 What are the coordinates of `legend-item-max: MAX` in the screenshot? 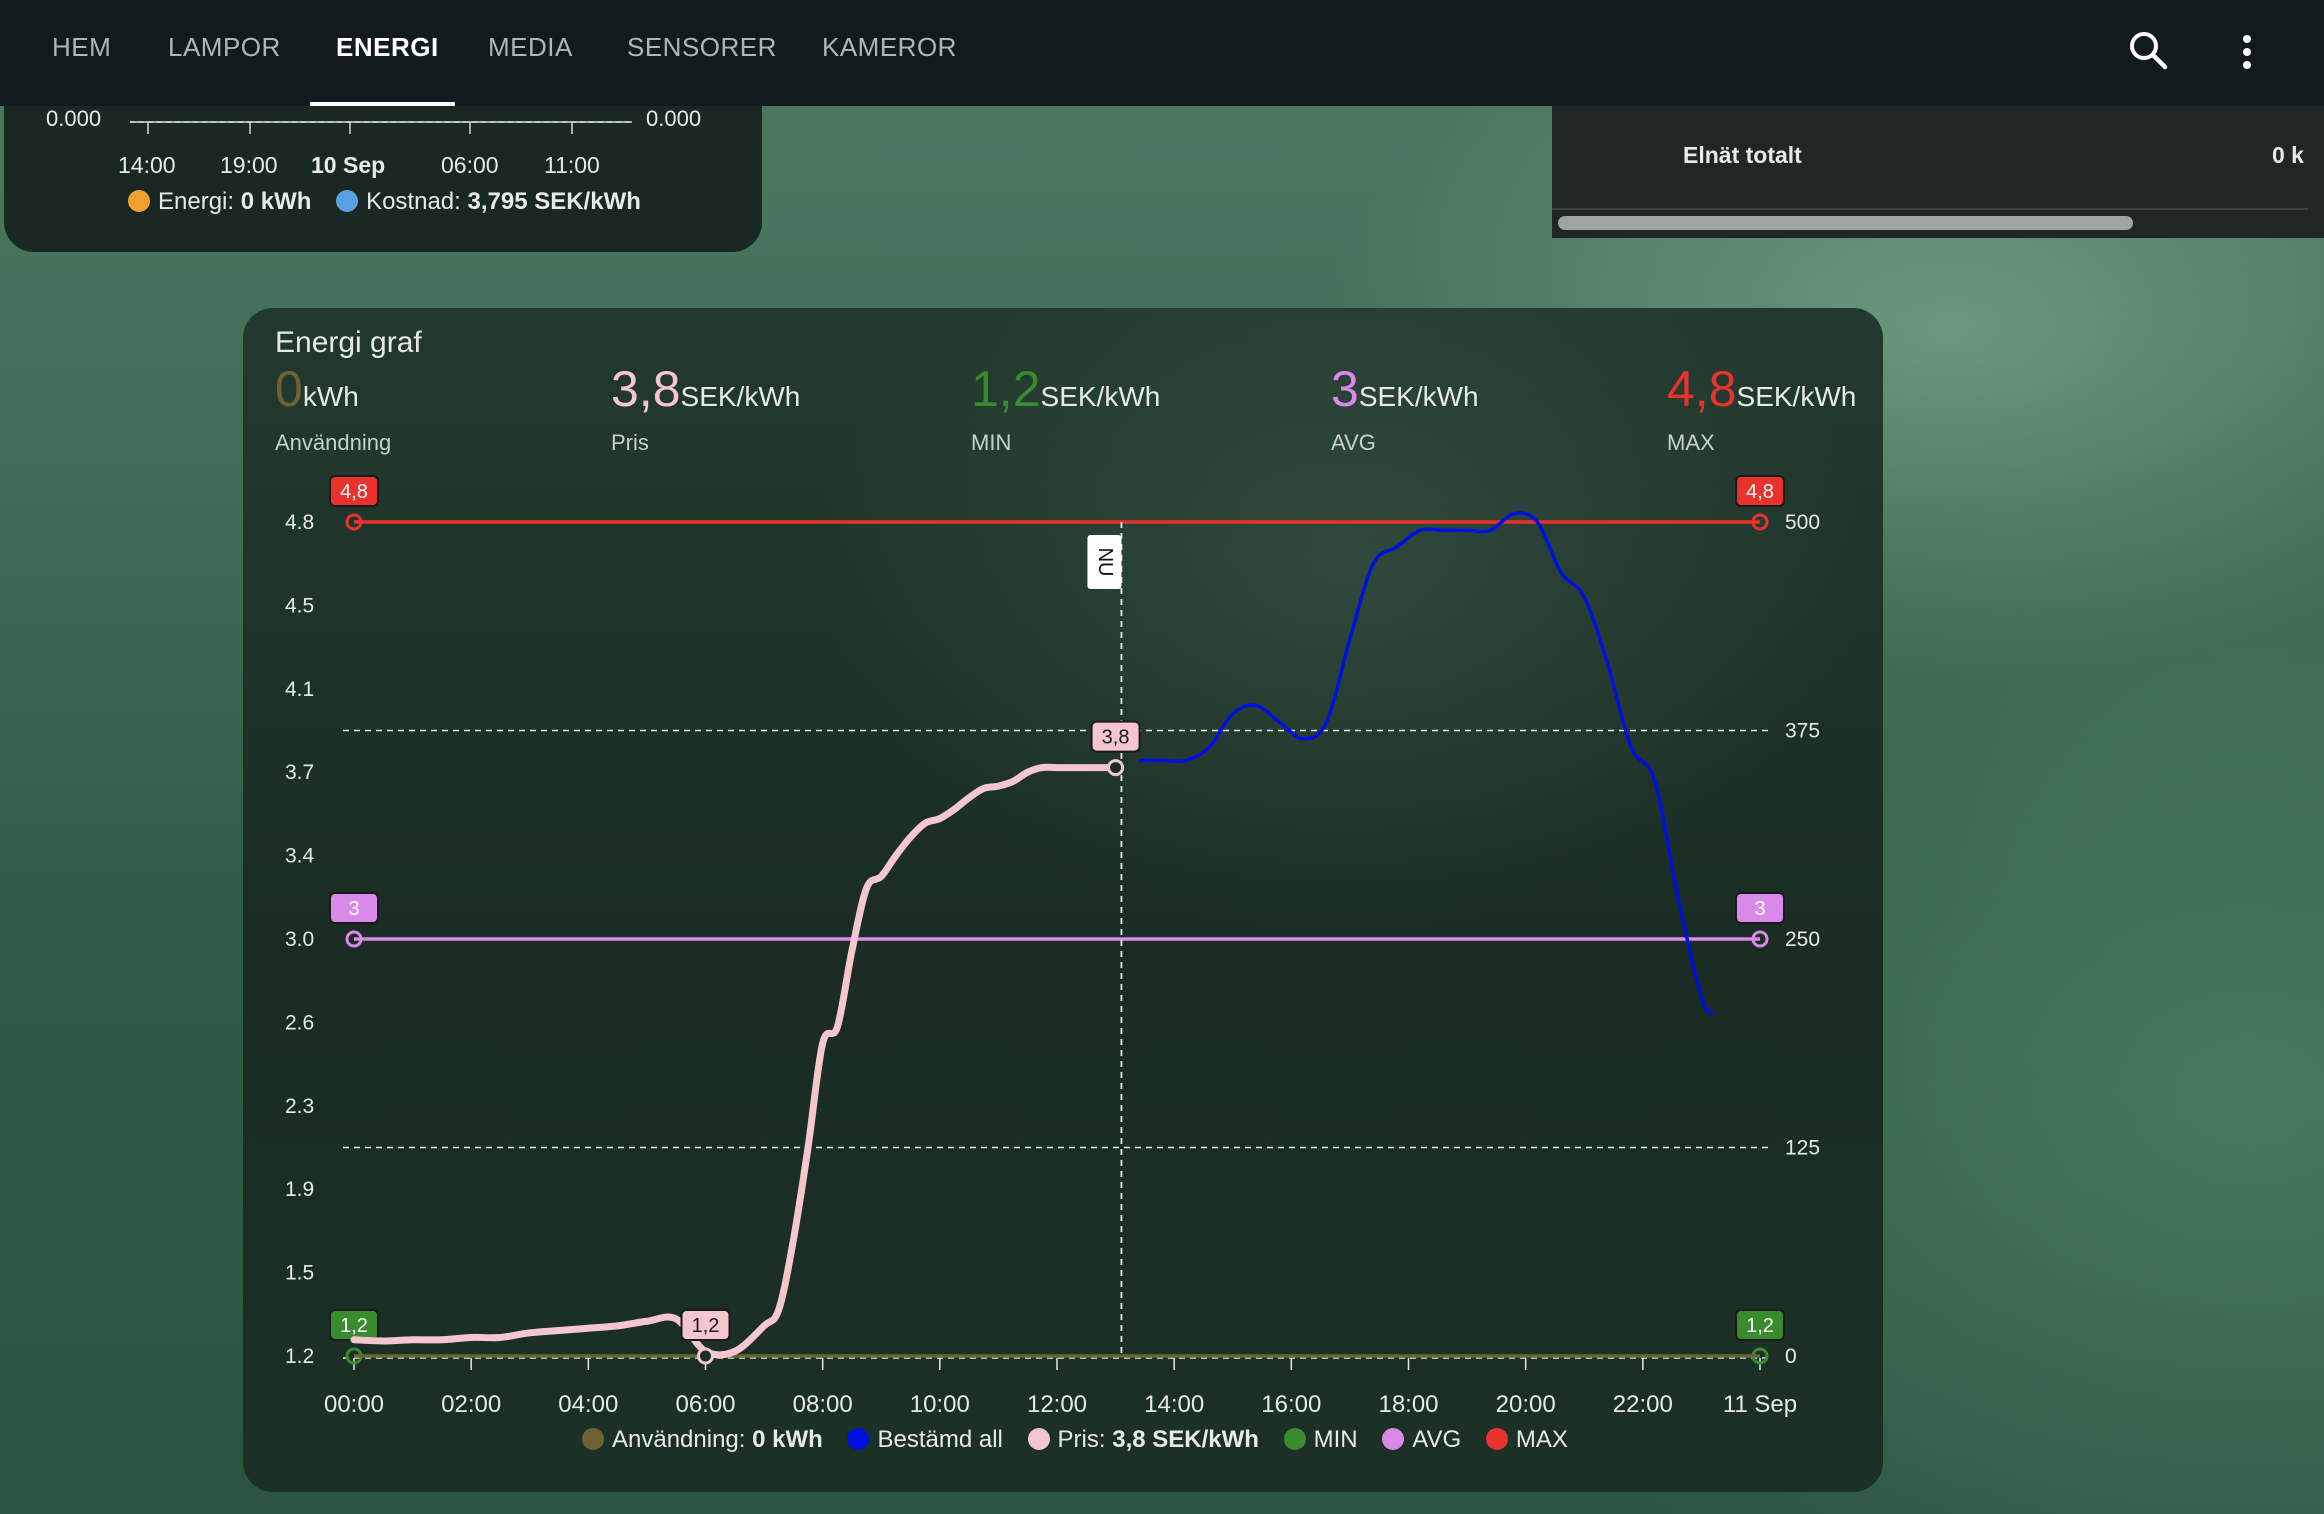 It's located at (1526, 1439).